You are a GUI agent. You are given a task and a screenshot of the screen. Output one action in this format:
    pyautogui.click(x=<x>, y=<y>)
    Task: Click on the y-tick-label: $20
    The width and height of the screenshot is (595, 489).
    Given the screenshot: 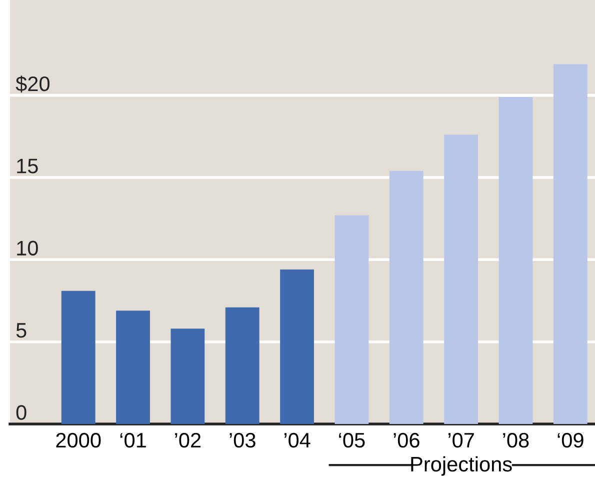 What is the action you would take?
    pyautogui.click(x=33, y=84)
    